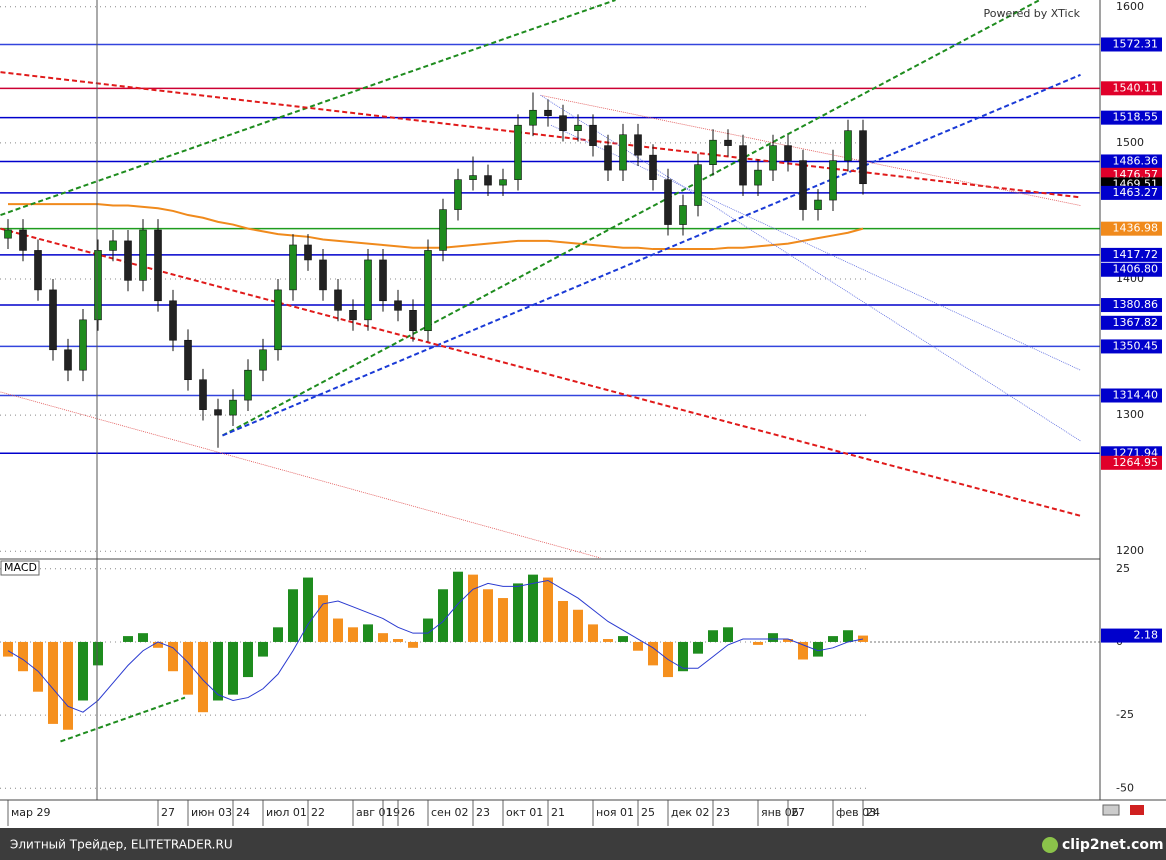 This screenshot has height=860, width=1166. Describe the element at coordinates (1136, 87) in the screenshot. I see `price-label: 1540.11` at that location.